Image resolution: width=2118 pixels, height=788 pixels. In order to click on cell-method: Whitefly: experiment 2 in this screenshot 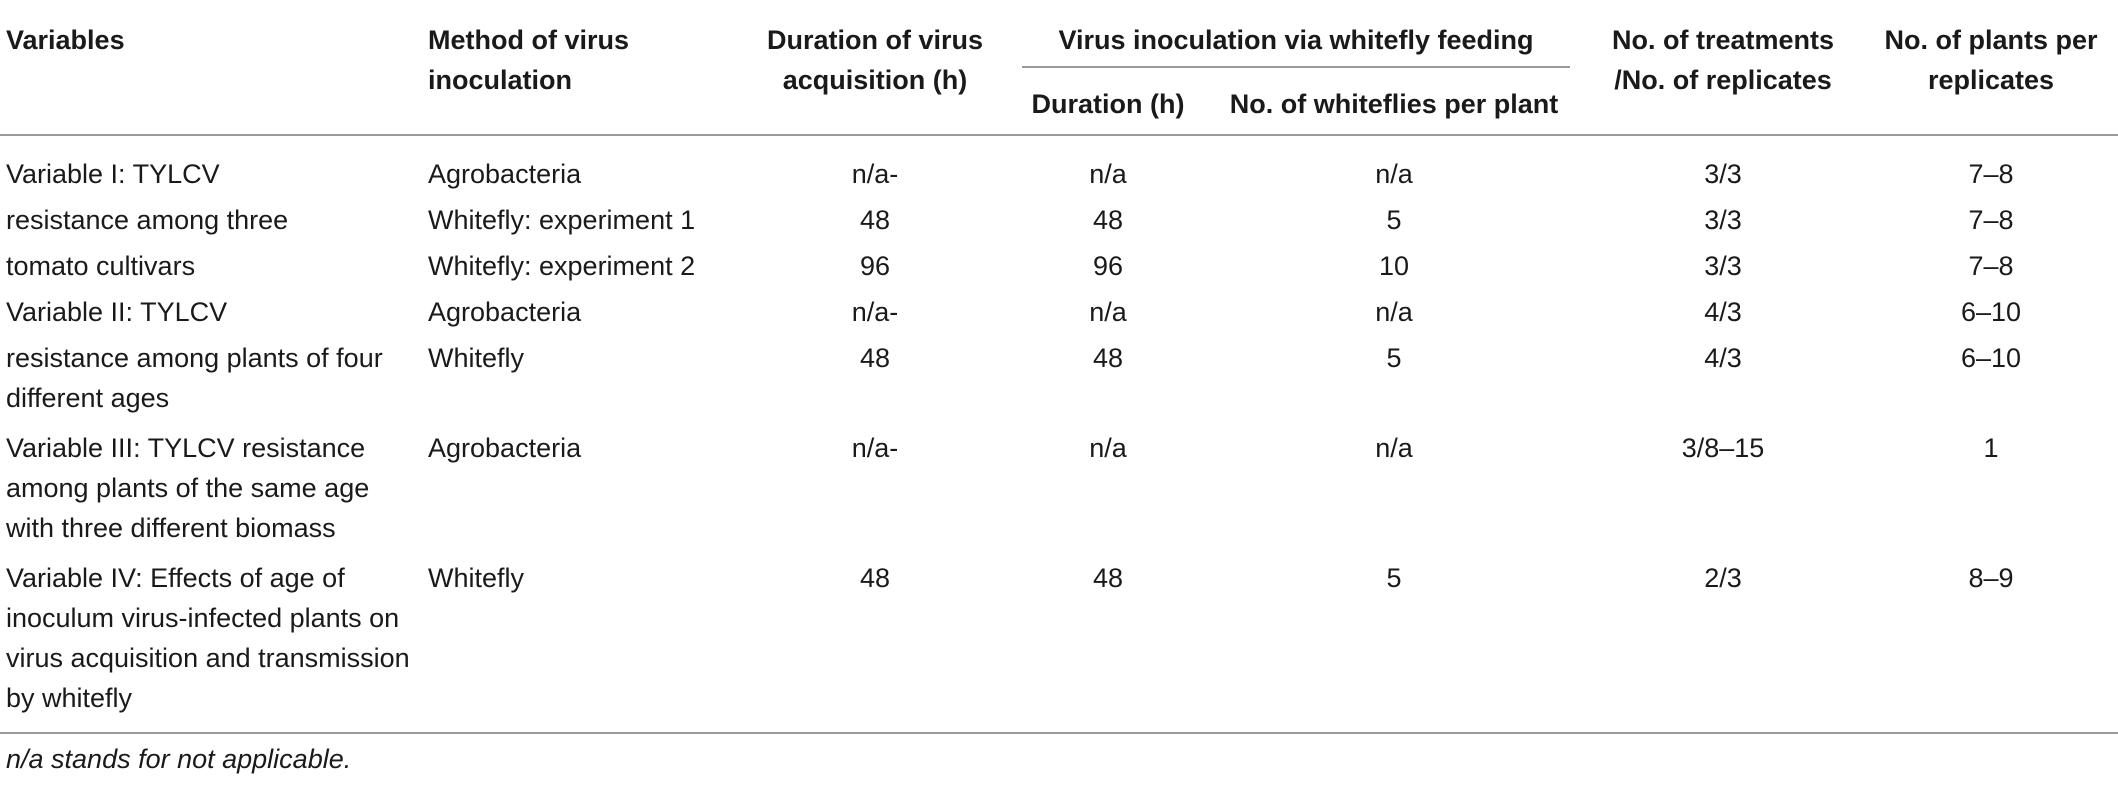, I will do `click(562, 266)`.